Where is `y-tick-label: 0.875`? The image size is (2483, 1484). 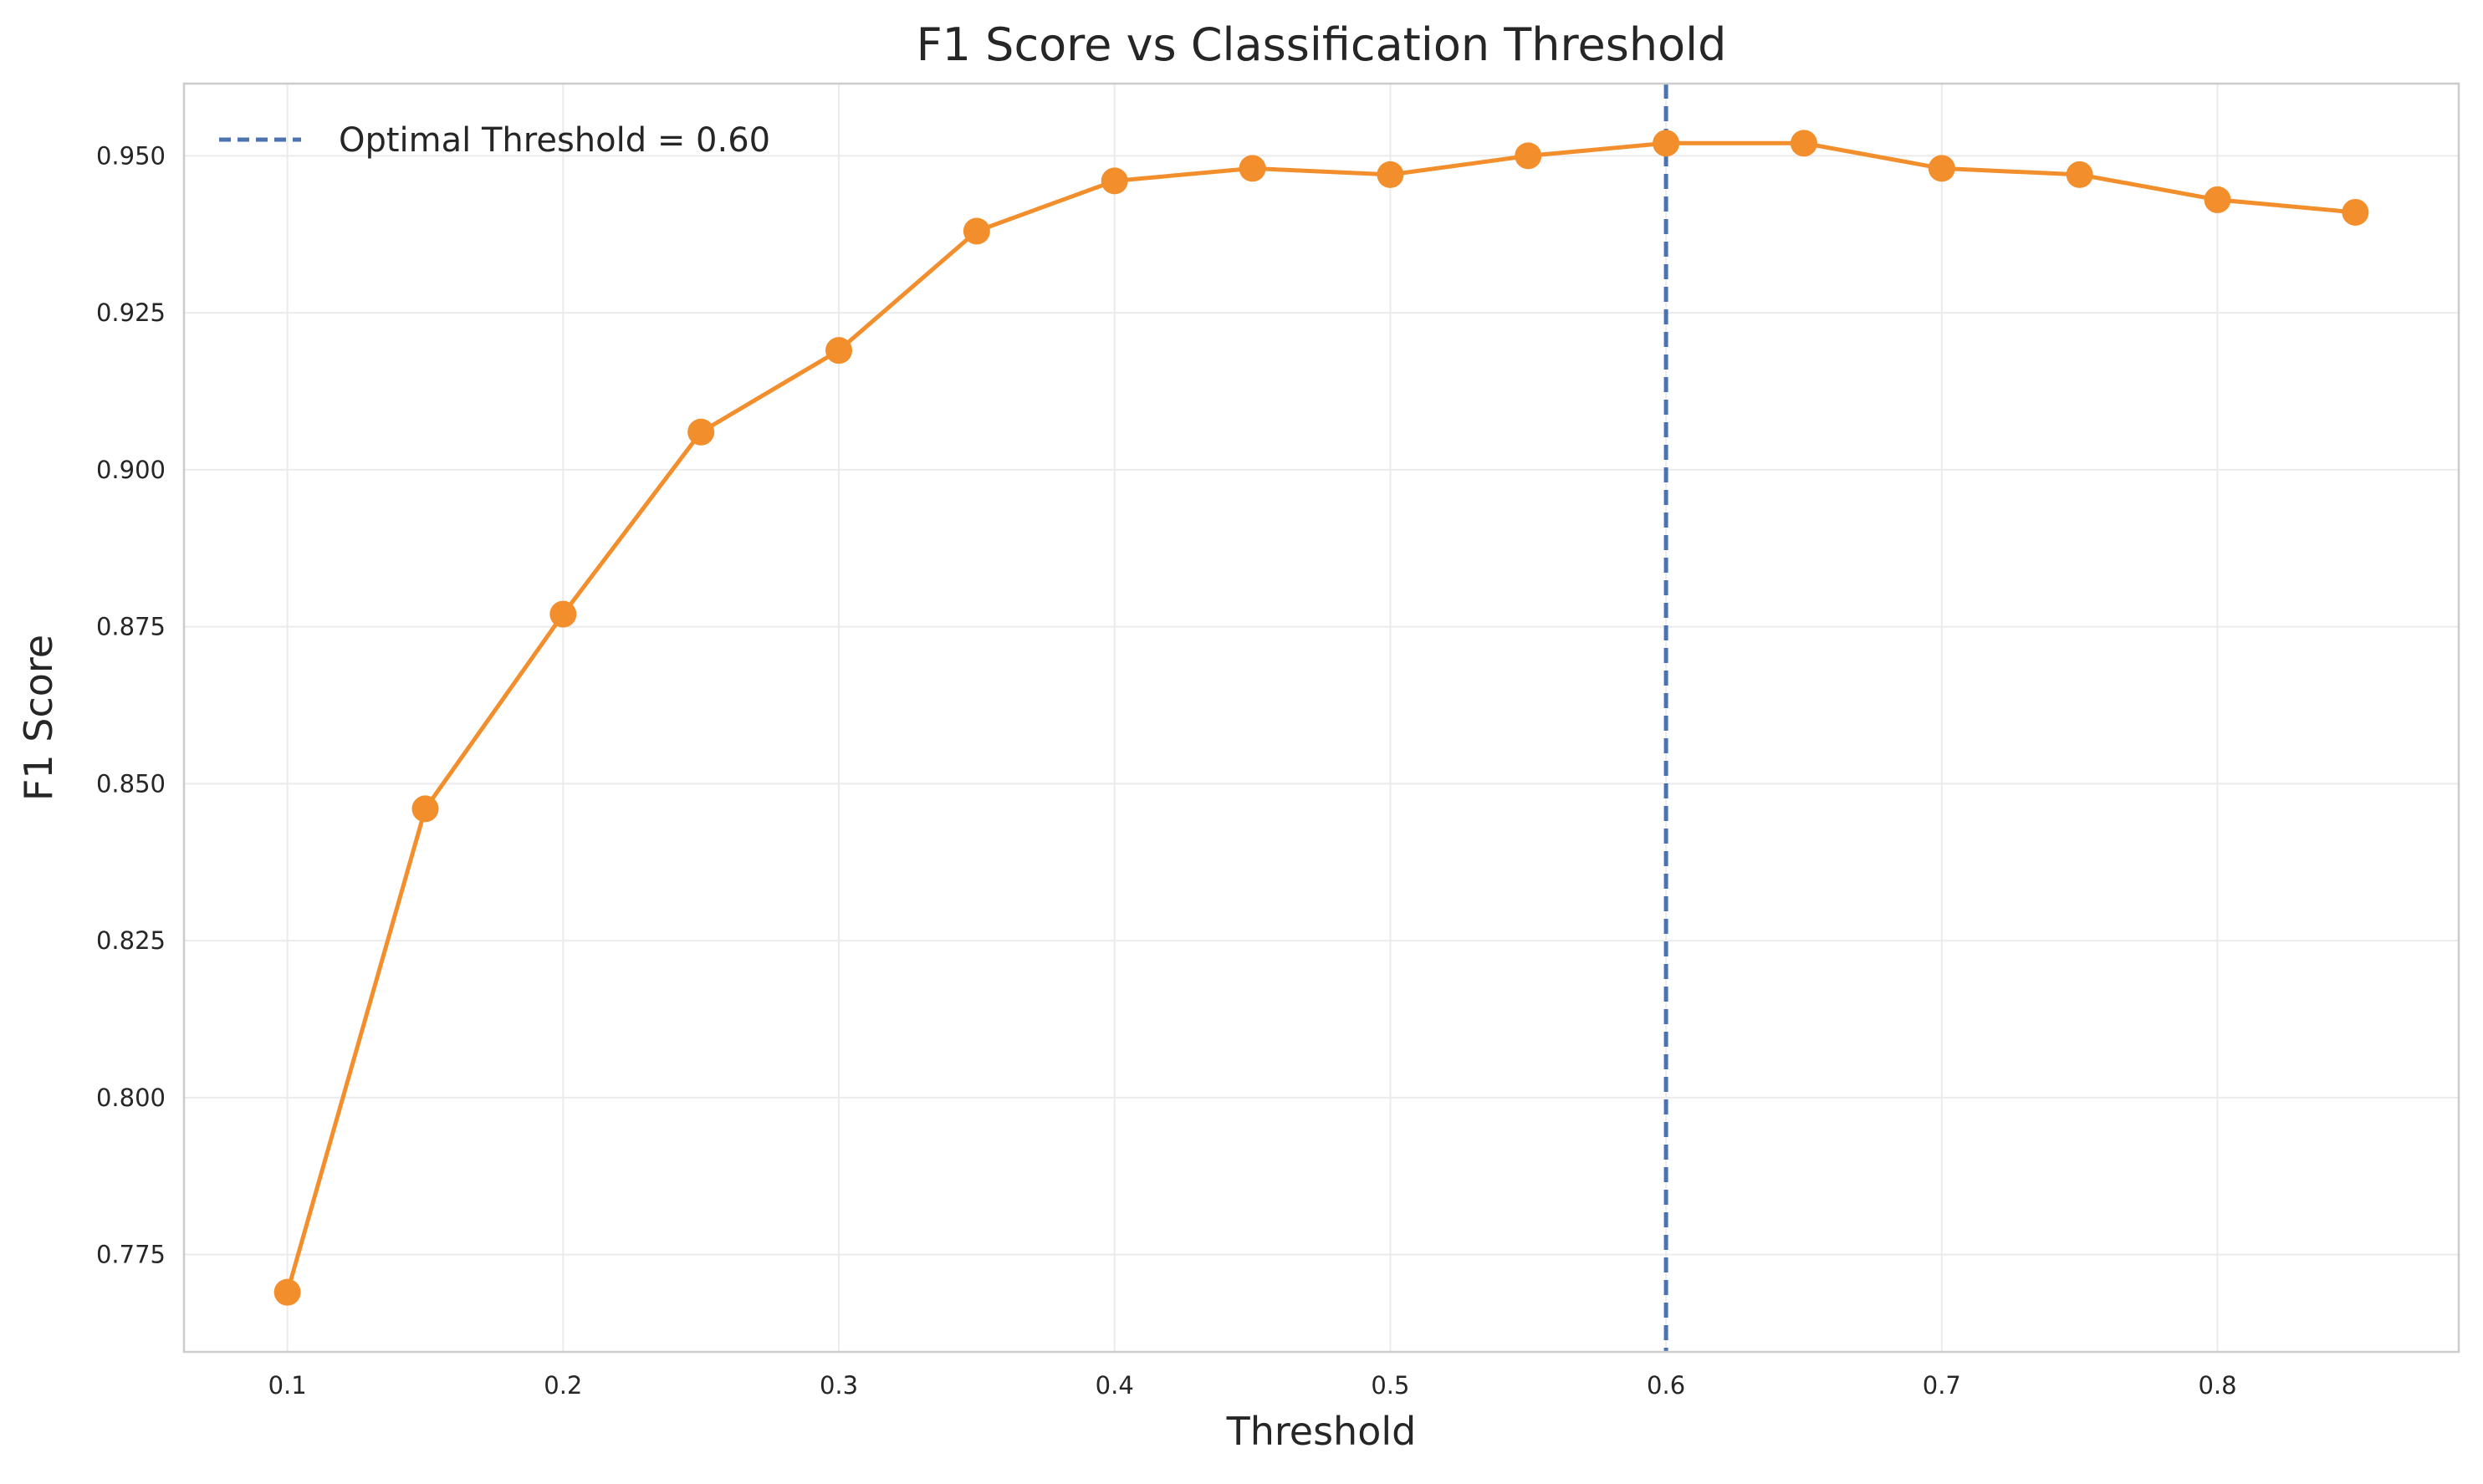 y-tick-label: 0.875 is located at coordinates (131, 627).